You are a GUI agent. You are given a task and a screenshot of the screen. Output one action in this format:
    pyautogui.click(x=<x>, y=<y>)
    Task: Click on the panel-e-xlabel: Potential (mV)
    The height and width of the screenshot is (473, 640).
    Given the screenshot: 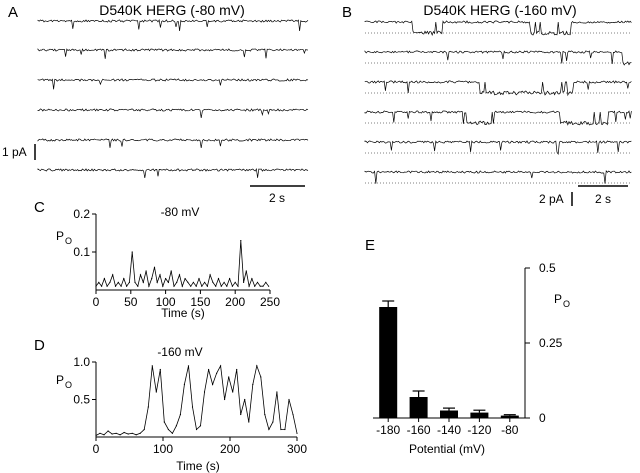 What is the action you would take?
    pyautogui.click(x=447, y=449)
    